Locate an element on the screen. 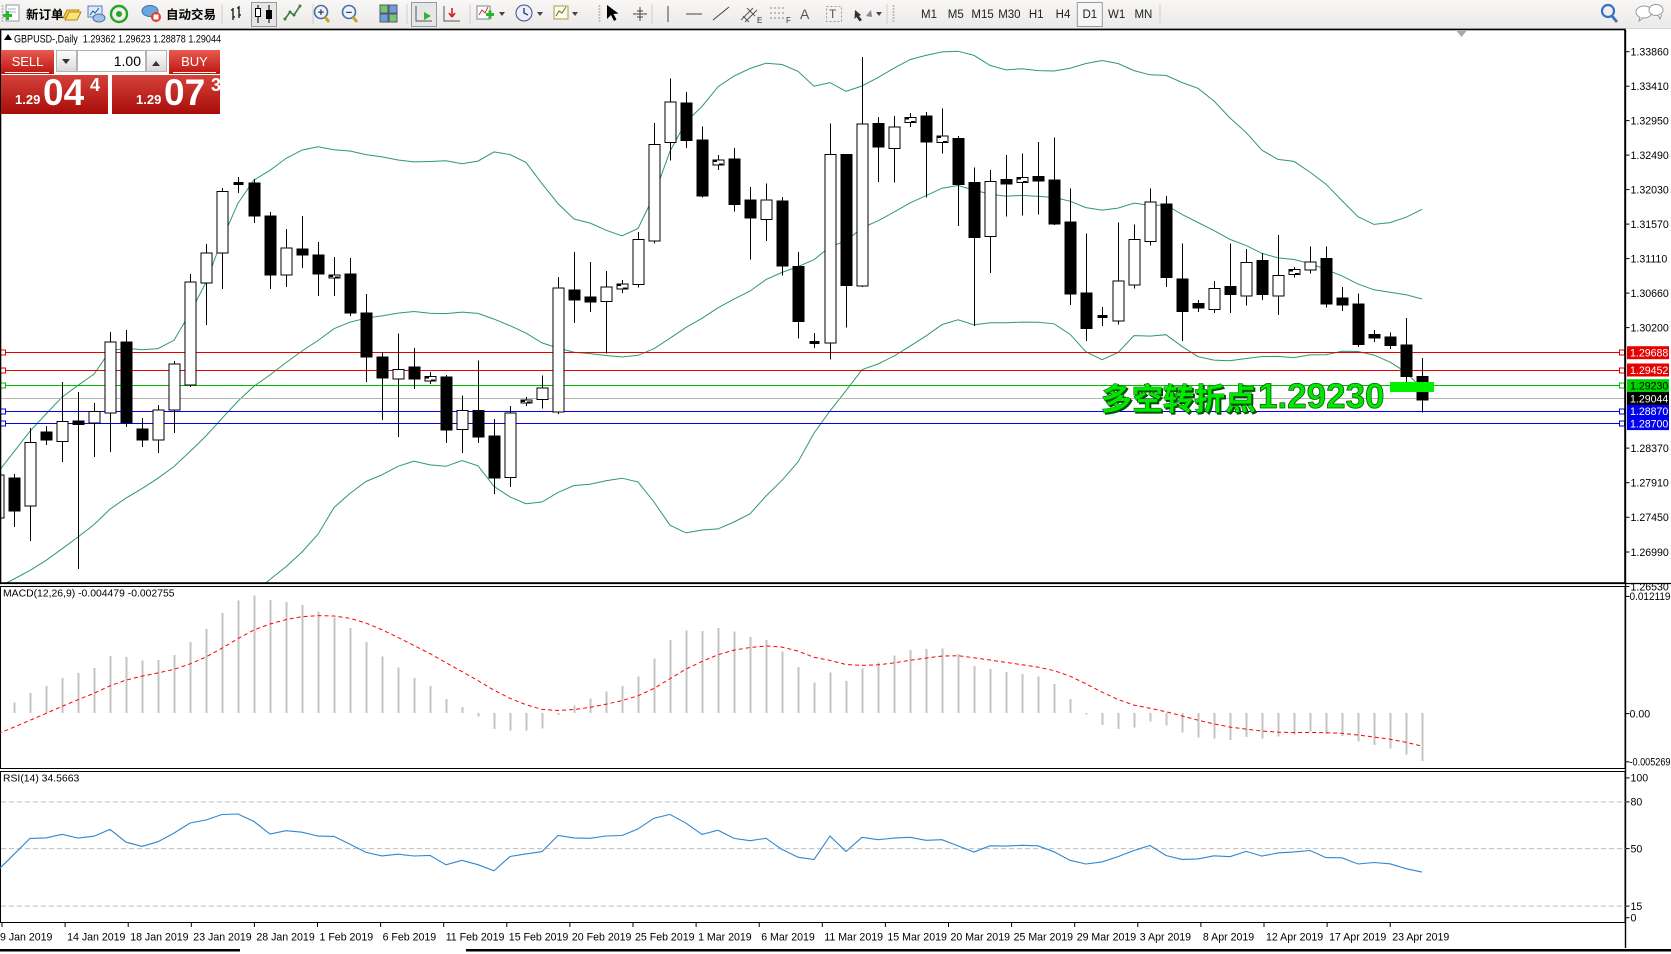 This screenshot has width=1671, height=954. svg-text: 0.012119 is located at coordinates (1650, 597).